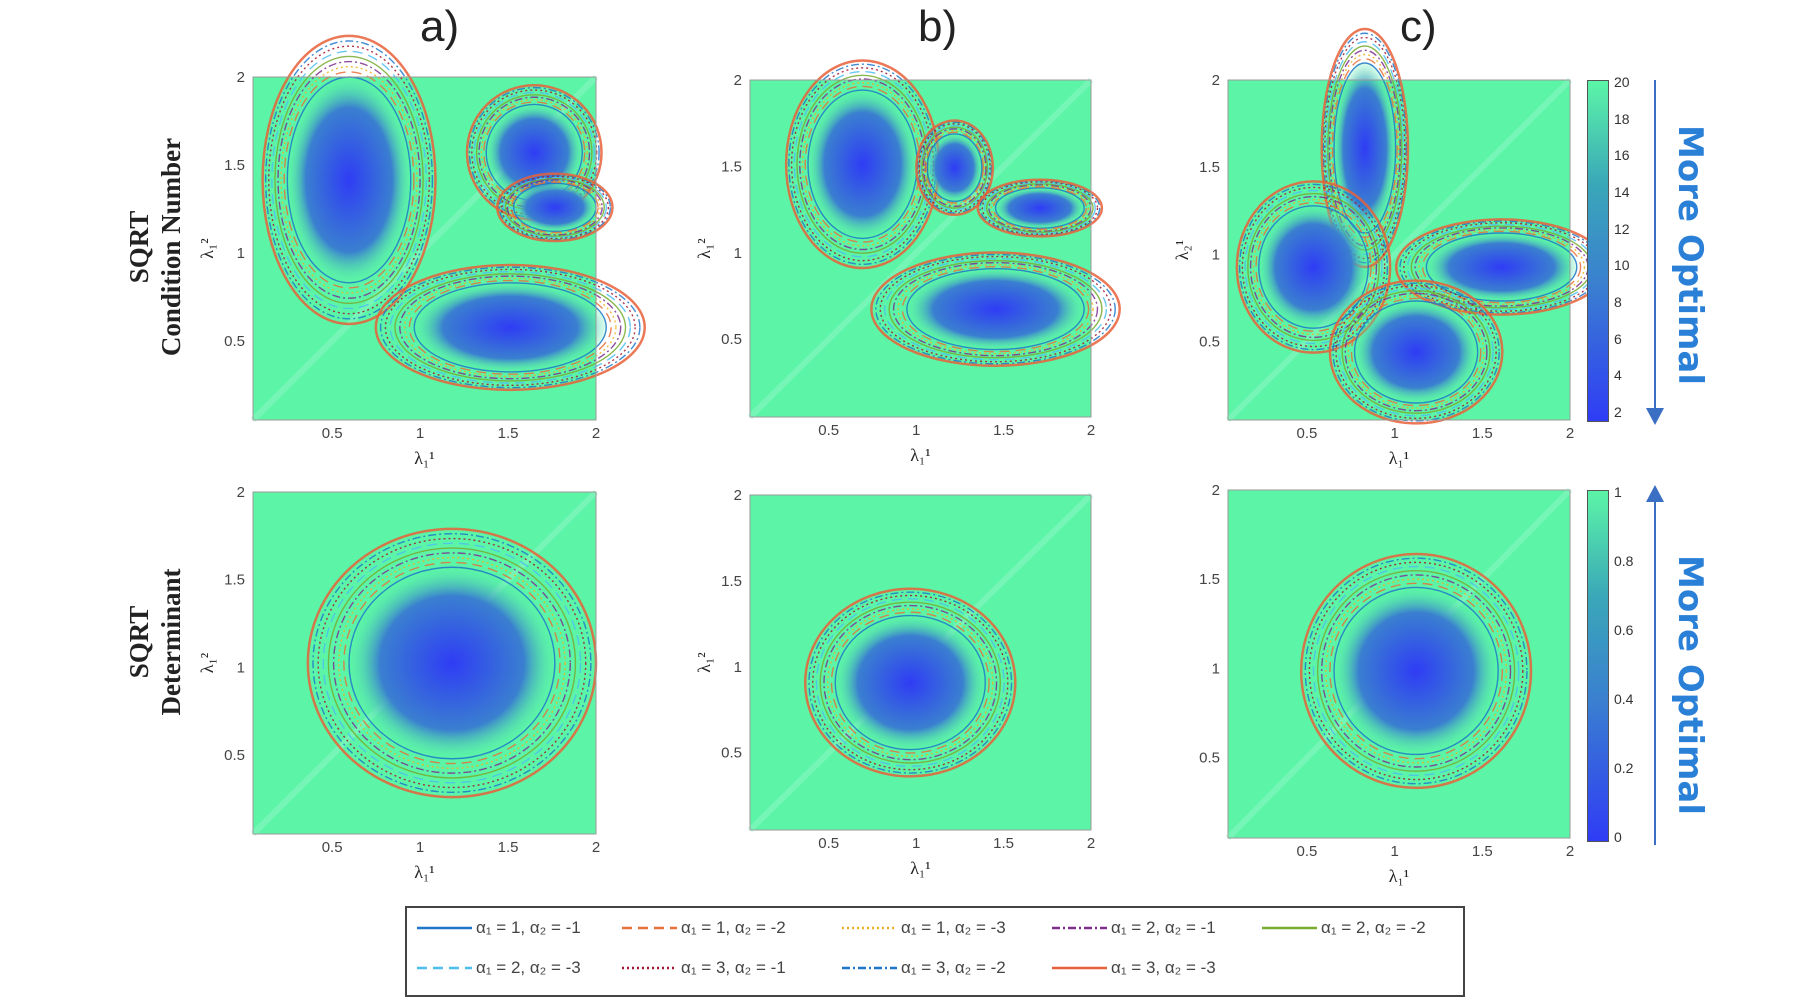 This screenshot has width=1800, height=1000. Describe the element at coordinates (1624, 768) in the screenshot. I see `colorbar-tick-label: 0.2` at that location.